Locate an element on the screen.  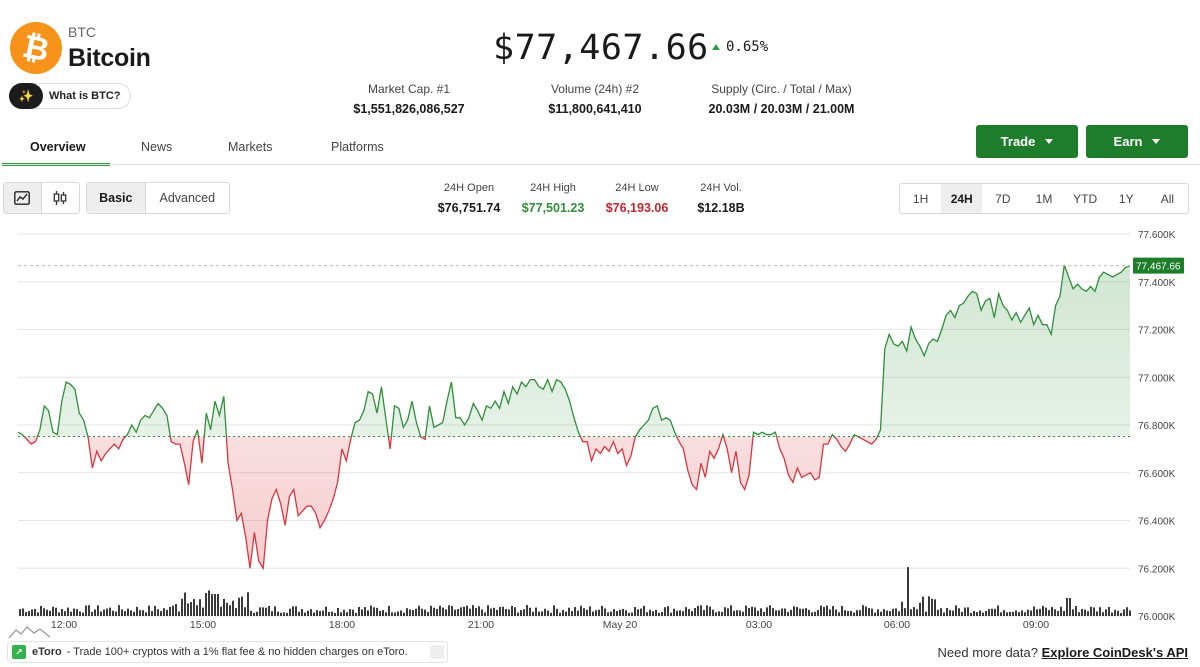
x-tick-label: May 20 is located at coordinates (620, 625).